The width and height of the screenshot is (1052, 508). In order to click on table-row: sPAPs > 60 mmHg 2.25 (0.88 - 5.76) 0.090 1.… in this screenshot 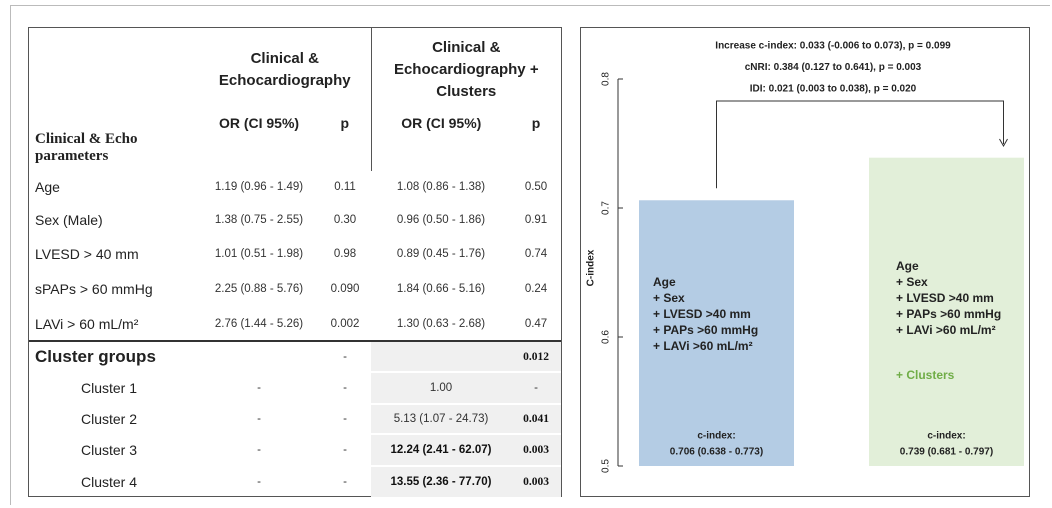, I will do `click(295, 289)`.